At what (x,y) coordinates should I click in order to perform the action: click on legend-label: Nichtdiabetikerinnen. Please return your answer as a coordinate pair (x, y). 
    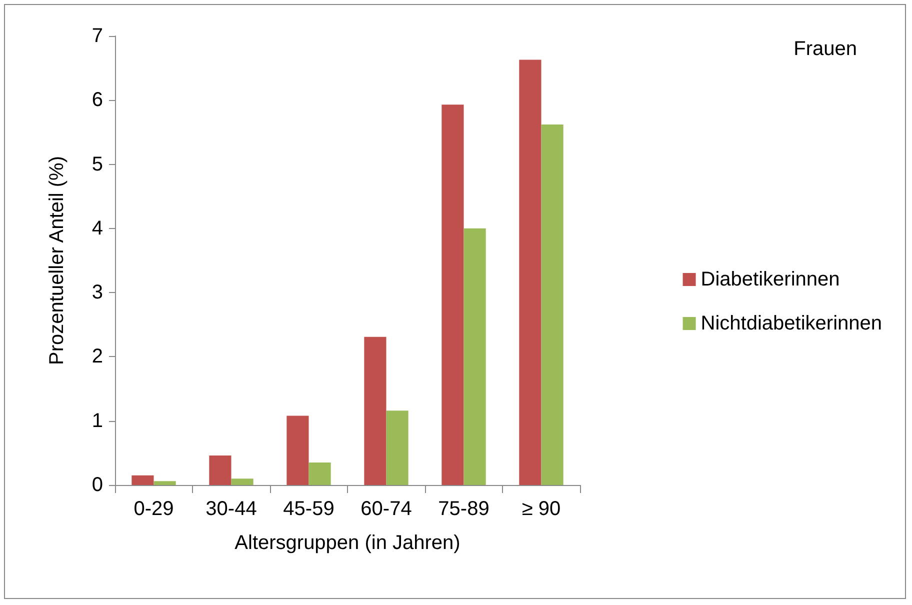
    Looking at the image, I should click on (791, 323).